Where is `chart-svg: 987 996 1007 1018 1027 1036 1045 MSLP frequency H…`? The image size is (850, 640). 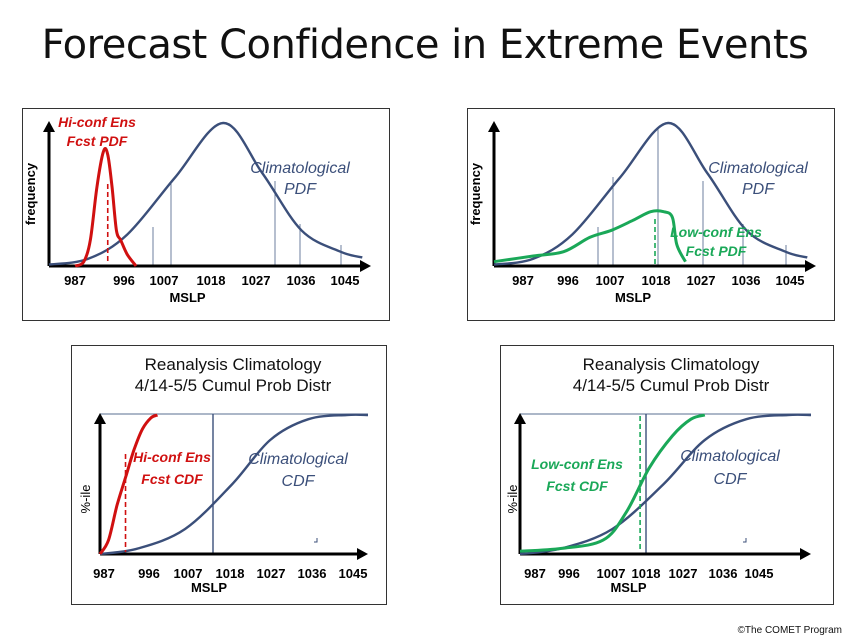 chart-svg: 987 996 1007 1018 1027 1036 1045 MSLP frequency H… is located at coordinates (197, 209).